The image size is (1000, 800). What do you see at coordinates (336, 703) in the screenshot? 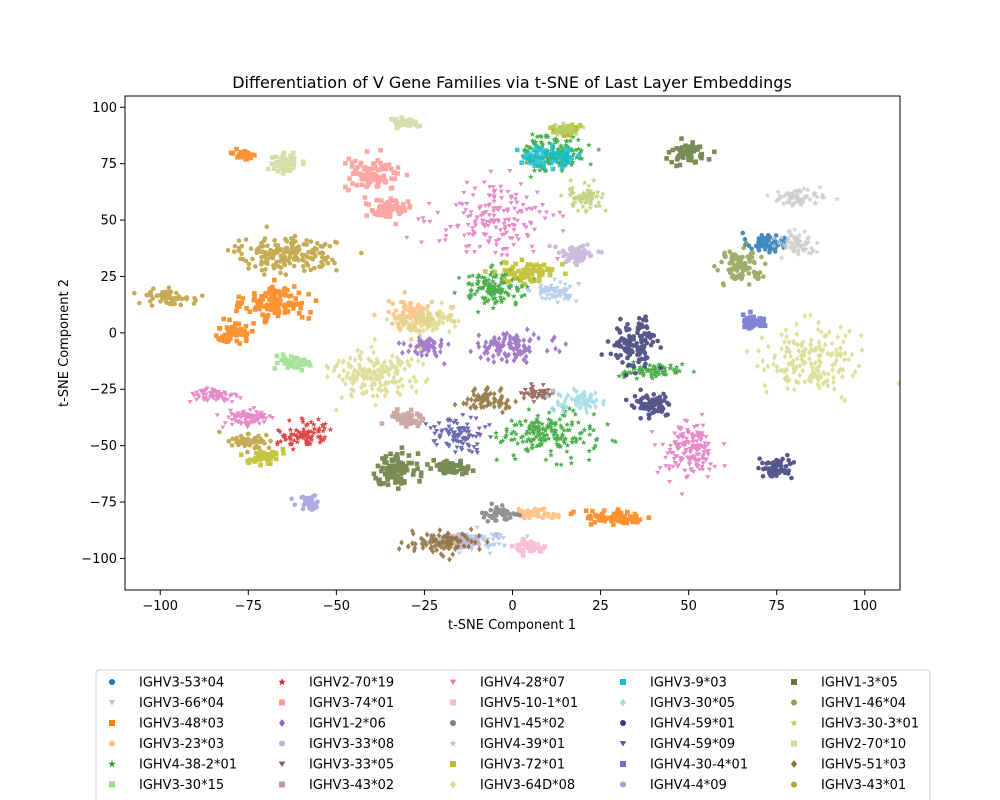
I see `legend-item: IGHV3-74*01` at bounding box center [336, 703].